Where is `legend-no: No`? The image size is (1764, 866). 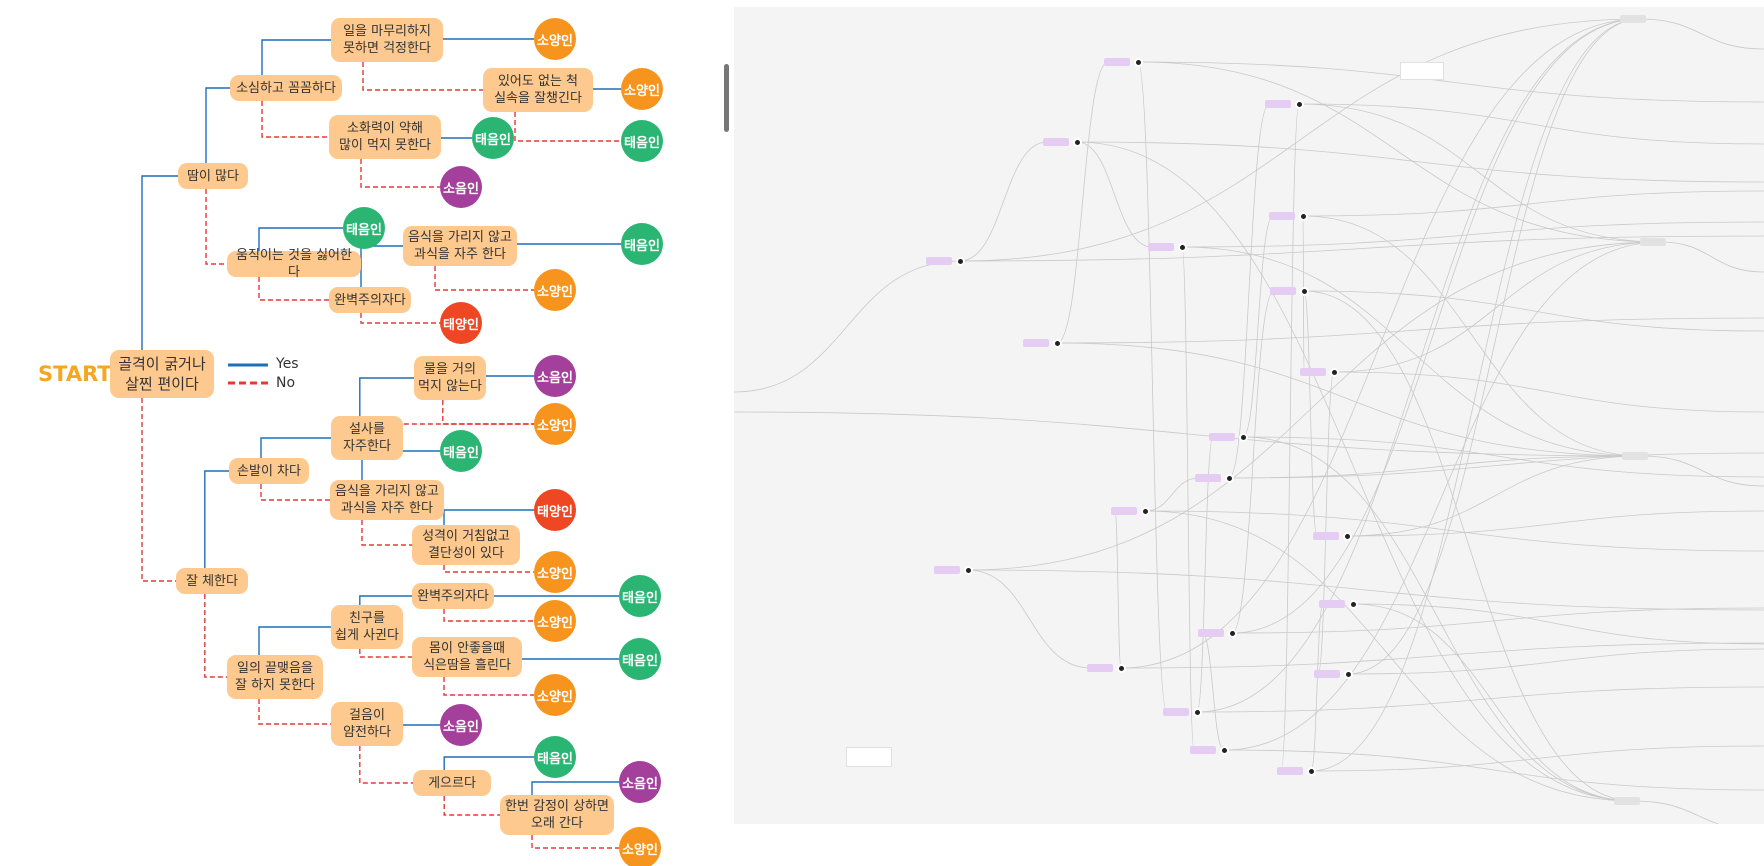 legend-no: No is located at coordinates (286, 383).